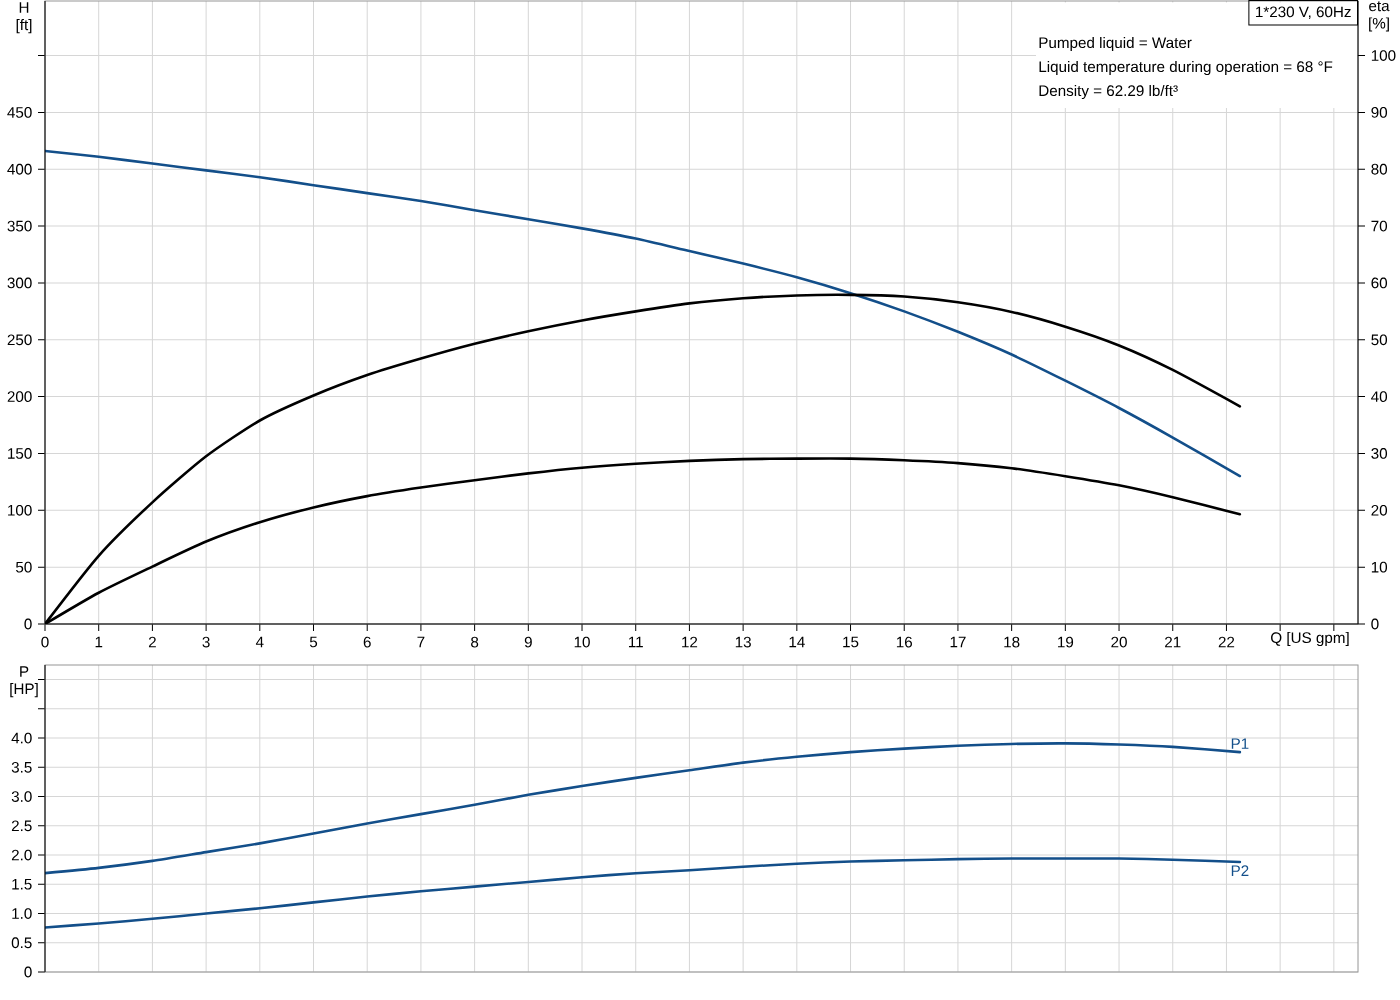 The image size is (1400, 1000). I want to click on y-tick-label: 4.0, so click(21, 738).